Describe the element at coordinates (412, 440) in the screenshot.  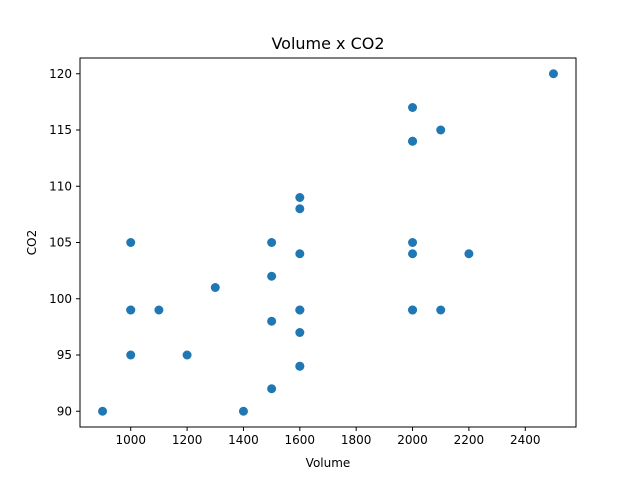
I see `x-tick-label: 2000` at that location.